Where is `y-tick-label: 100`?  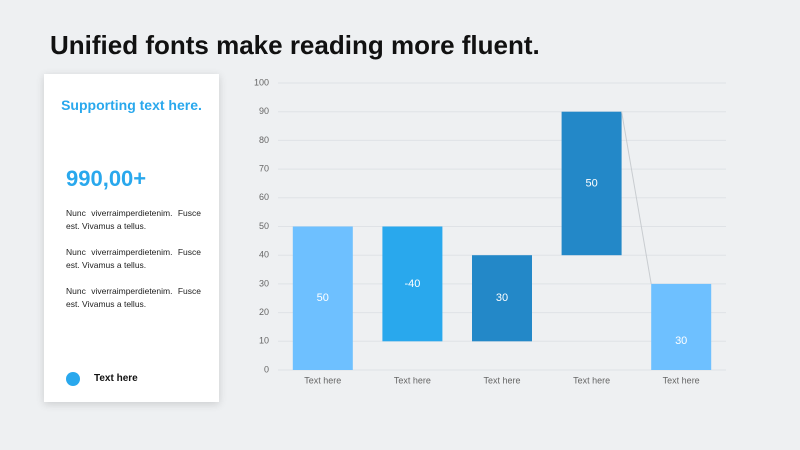
y-tick-label: 100 is located at coordinates (261, 82).